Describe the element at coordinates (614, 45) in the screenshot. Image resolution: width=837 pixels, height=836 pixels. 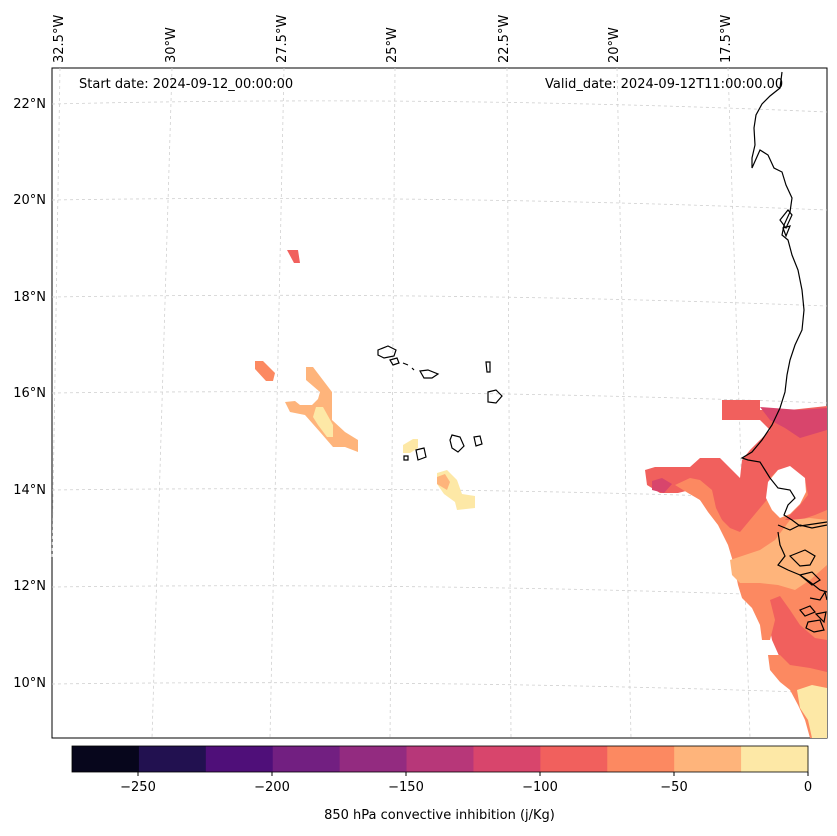
I see `lon-label: 20°W` at that location.